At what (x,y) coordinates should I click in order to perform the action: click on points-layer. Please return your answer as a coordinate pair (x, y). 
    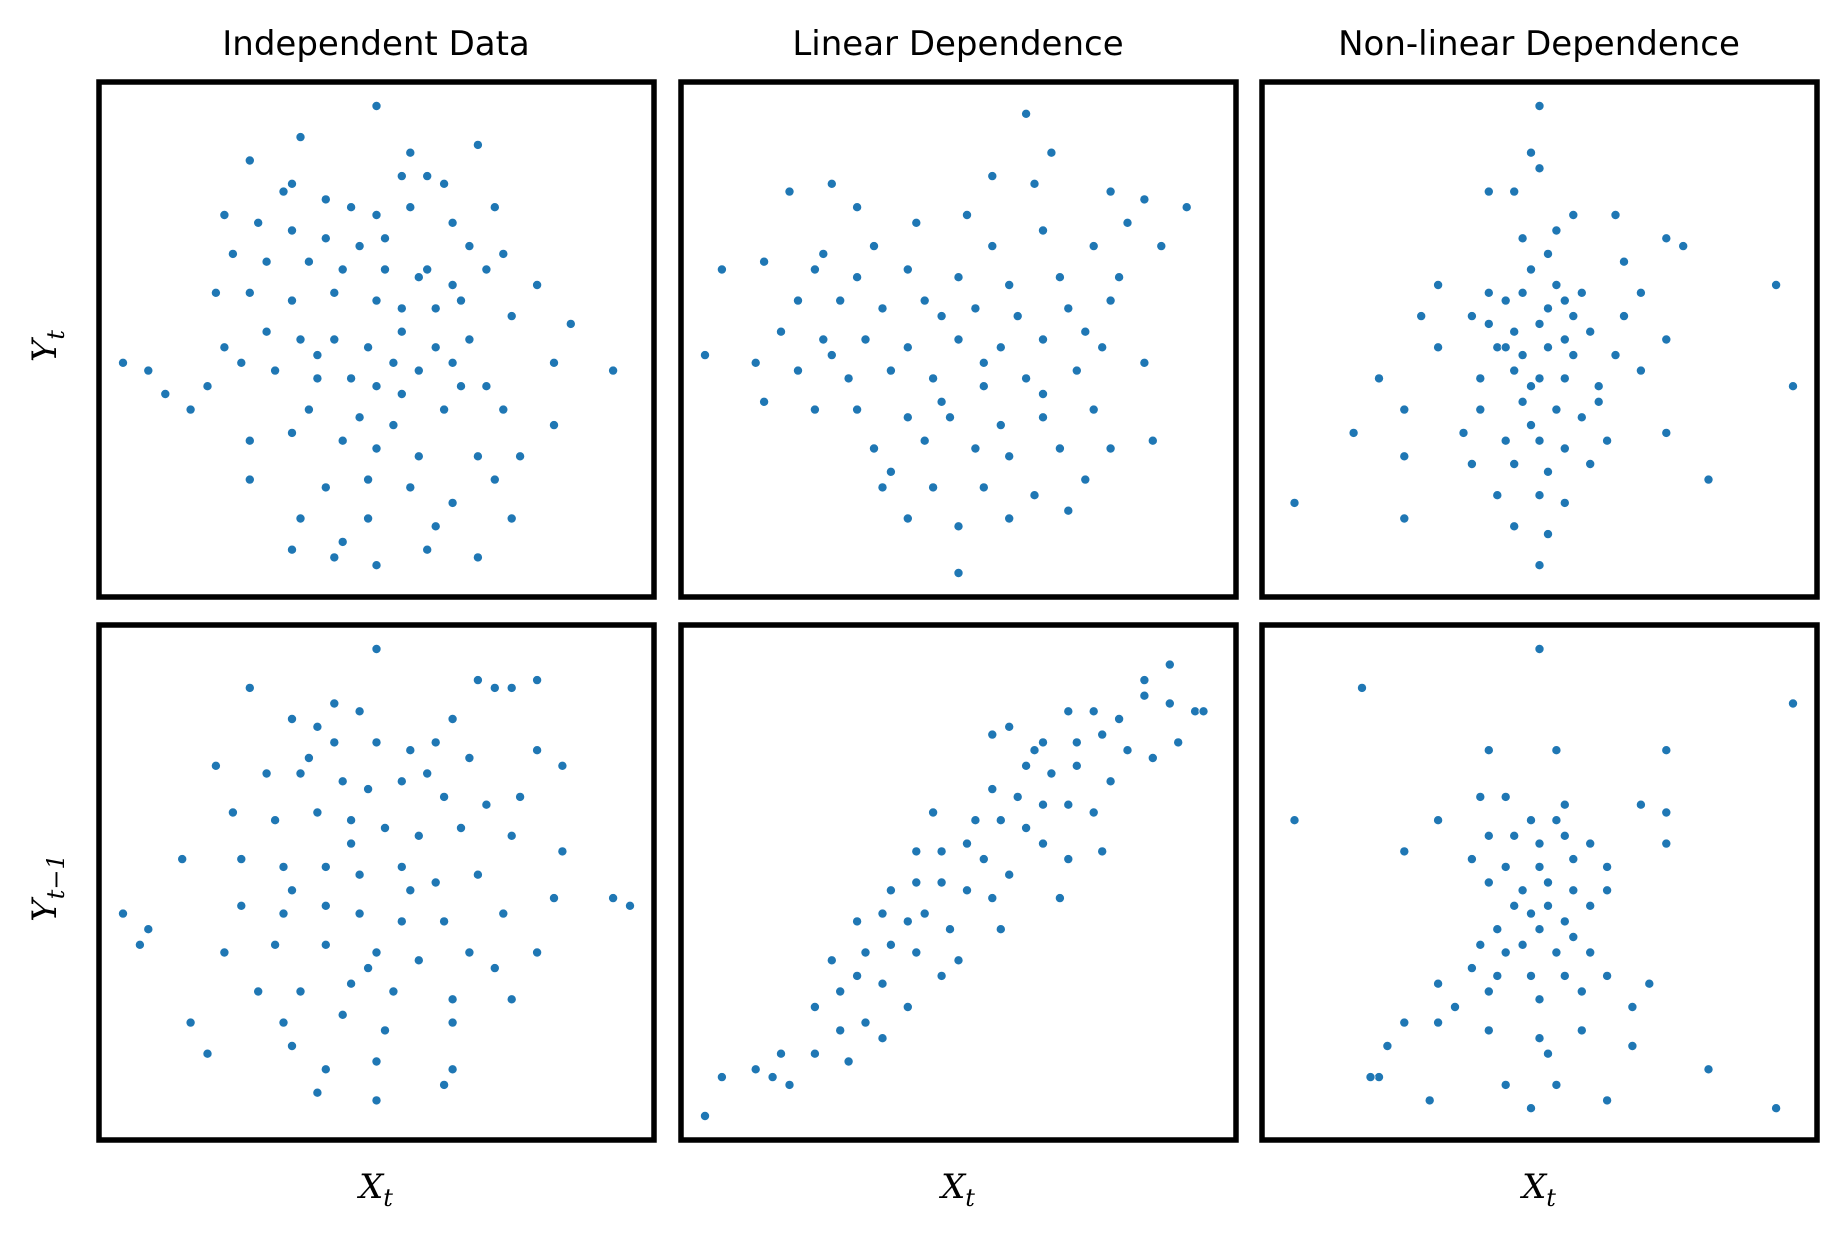
    Looking at the image, I should click on (1544, 879).